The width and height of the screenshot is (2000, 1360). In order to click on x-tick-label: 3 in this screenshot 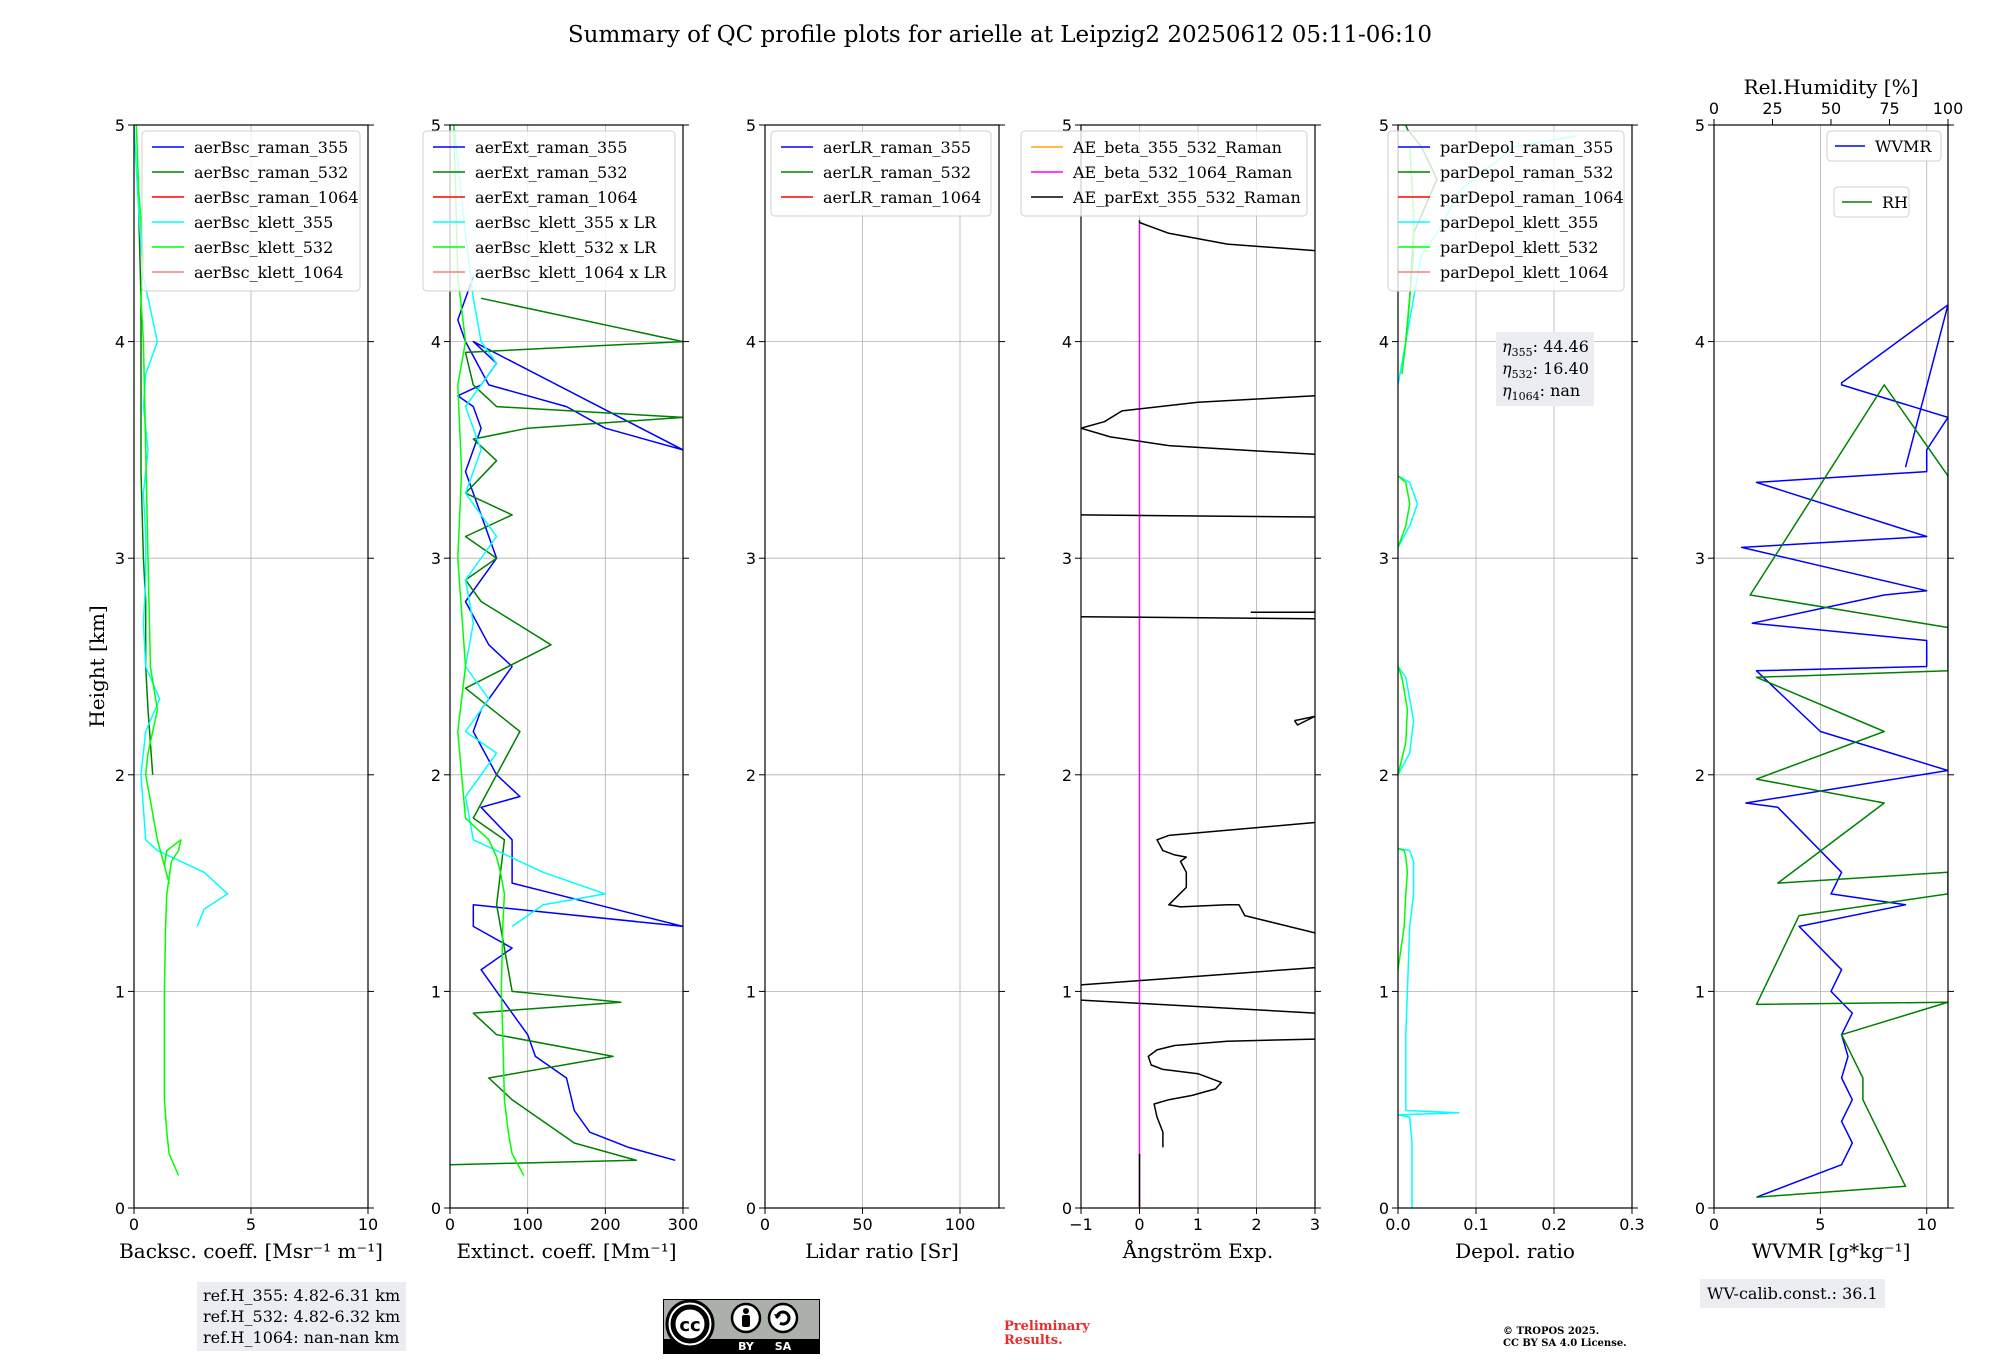, I will do `click(1315, 1224)`.